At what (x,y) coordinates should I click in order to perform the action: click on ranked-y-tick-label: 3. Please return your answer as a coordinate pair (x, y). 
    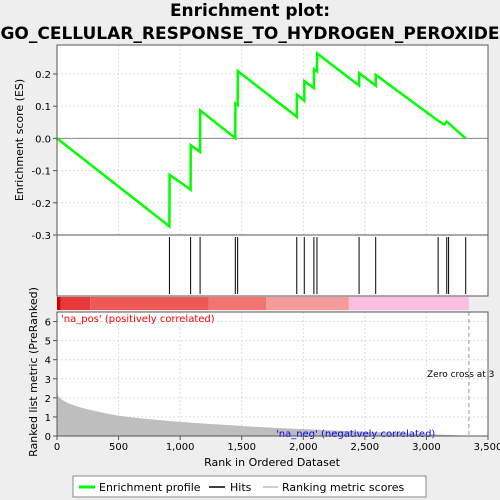
    Looking at the image, I should click on (48, 380).